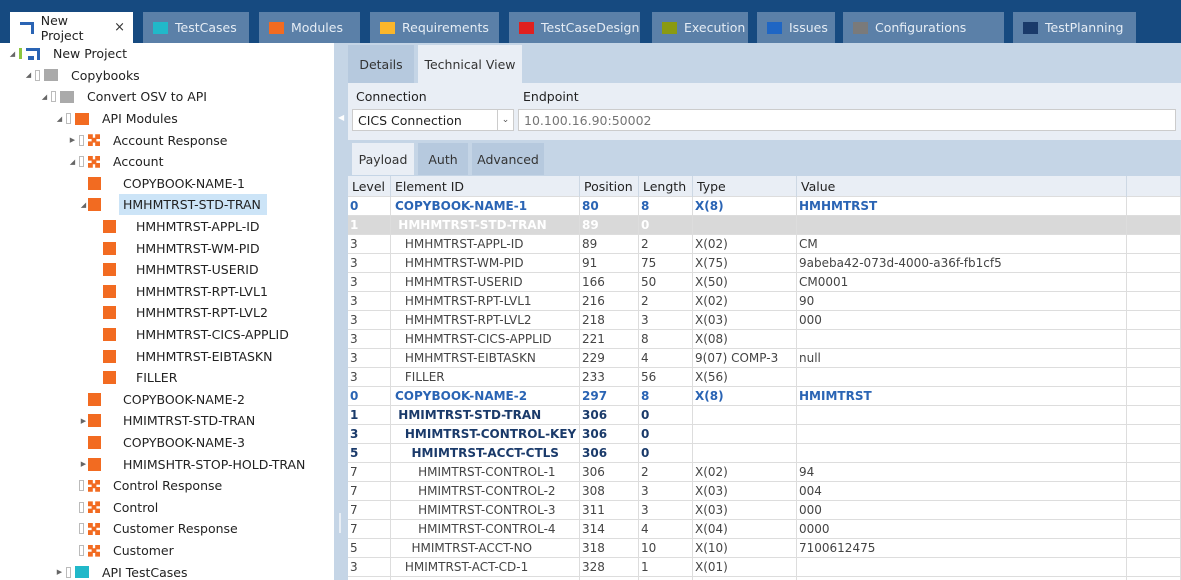 The width and height of the screenshot is (1181, 580). What do you see at coordinates (764, 396) in the screenshot?
I see `table-row: 0 COPYBOOK-NAME-2 297 8 X(8) HMIMTRST` at bounding box center [764, 396].